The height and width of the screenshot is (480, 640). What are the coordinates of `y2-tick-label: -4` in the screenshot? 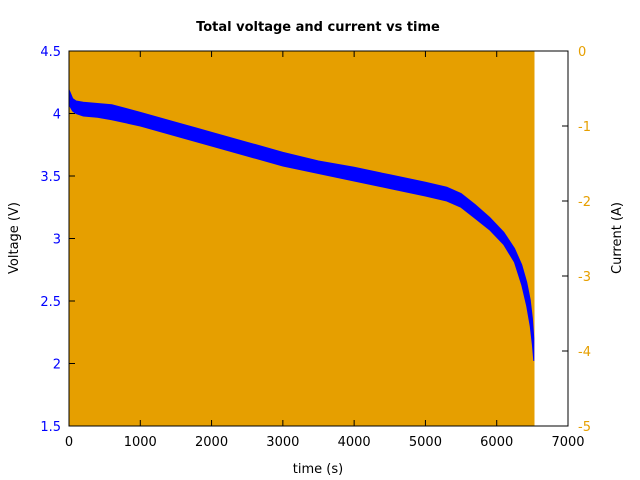 It's located at (584, 352).